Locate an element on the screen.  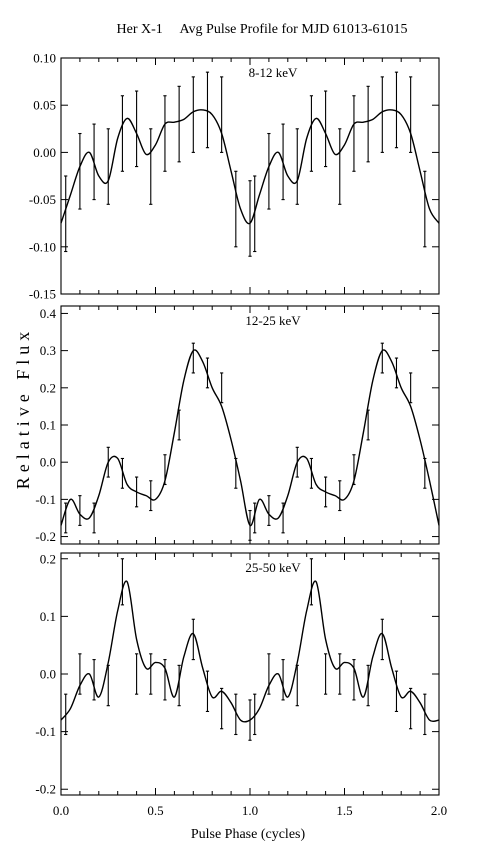
panel-energy-label: 8-12 keV is located at coordinates (273, 72).